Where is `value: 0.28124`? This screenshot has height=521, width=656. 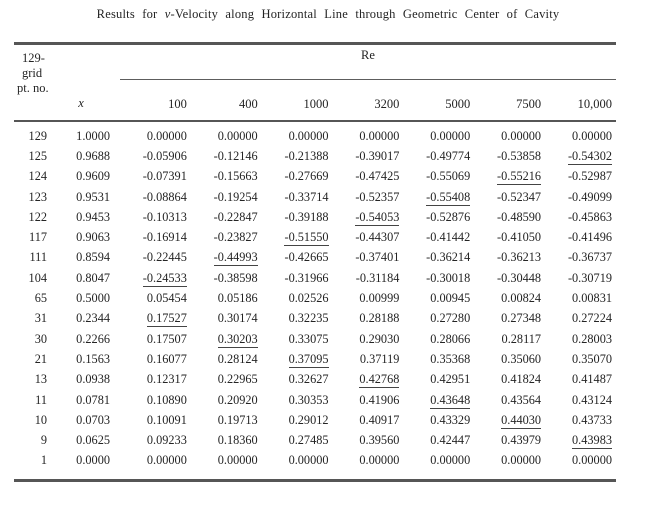
value: 0.28124 is located at coordinates (237, 358).